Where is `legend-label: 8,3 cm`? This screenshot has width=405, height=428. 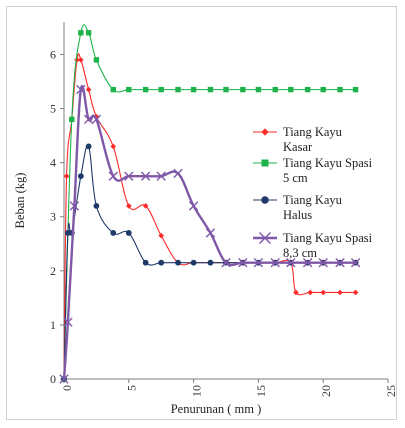
legend-label: 8,3 cm is located at coordinates (300, 253).